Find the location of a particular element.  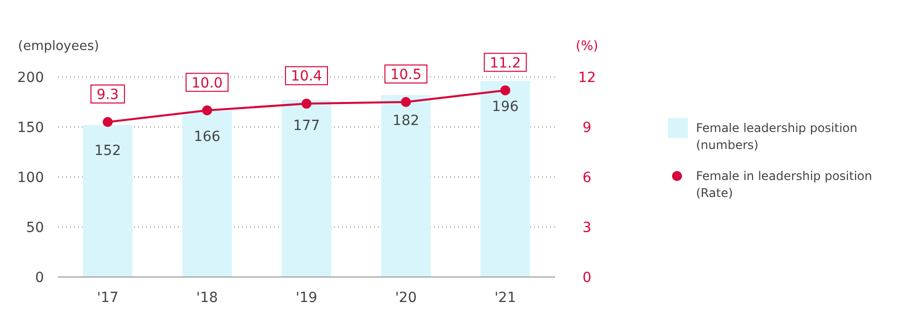

y2-tick-label: 6 is located at coordinates (587, 178).